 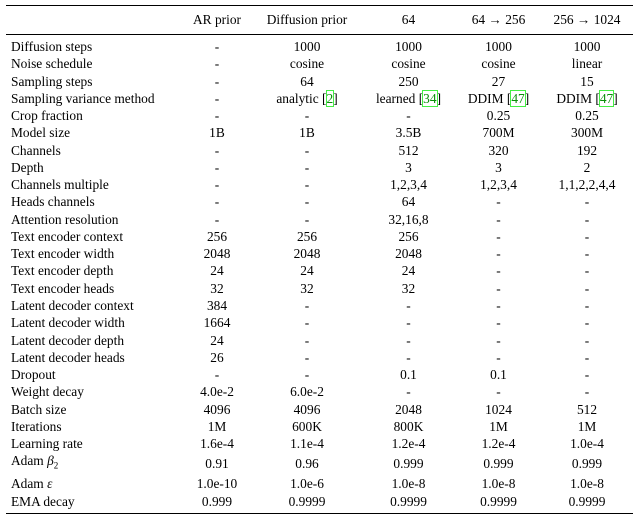 What do you see at coordinates (72, 305) in the screenshot?
I see `row-label-cell: Latent decoder context` at bounding box center [72, 305].